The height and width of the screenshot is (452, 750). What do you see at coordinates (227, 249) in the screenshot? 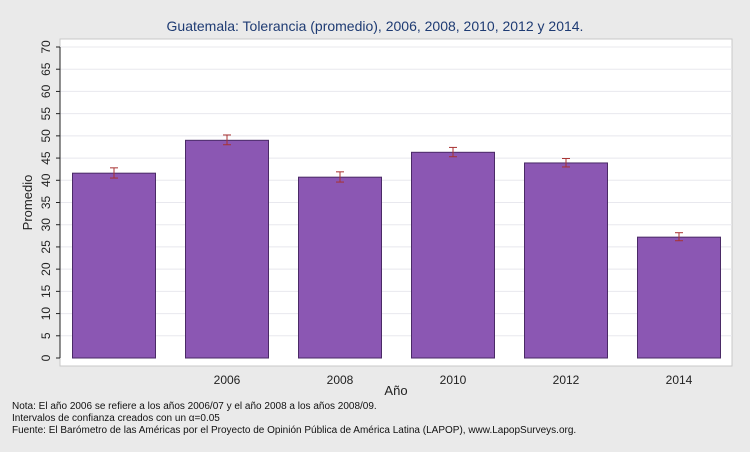
I see `bar-2006` at bounding box center [227, 249].